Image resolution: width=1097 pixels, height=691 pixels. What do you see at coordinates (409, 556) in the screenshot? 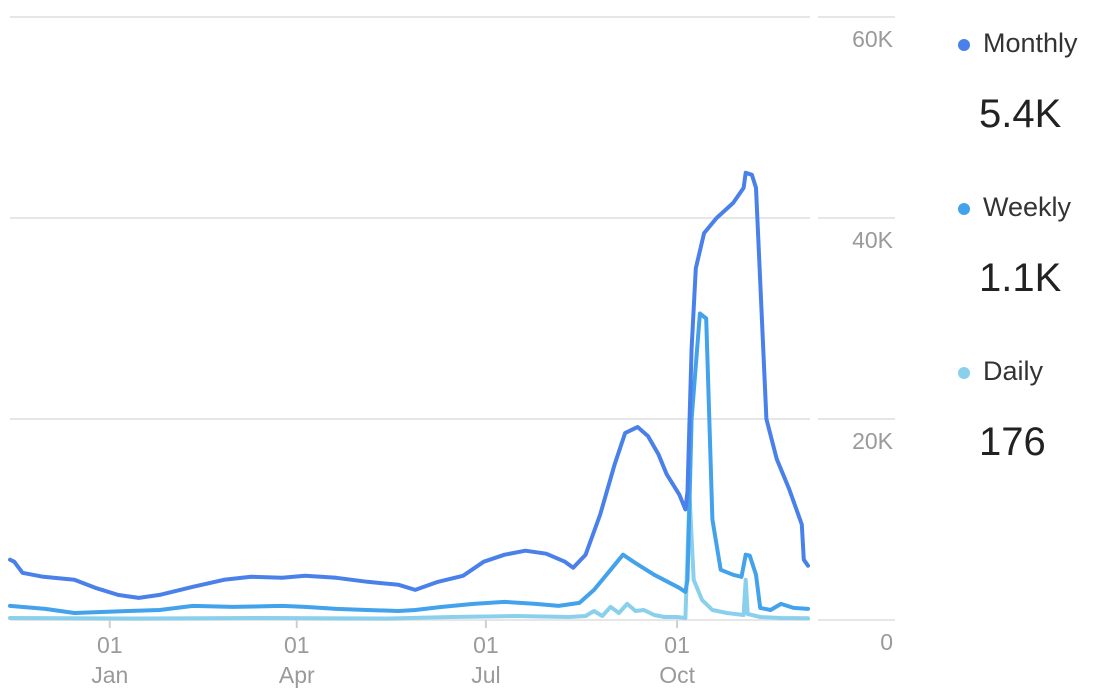
I see `series-line-daily` at bounding box center [409, 556].